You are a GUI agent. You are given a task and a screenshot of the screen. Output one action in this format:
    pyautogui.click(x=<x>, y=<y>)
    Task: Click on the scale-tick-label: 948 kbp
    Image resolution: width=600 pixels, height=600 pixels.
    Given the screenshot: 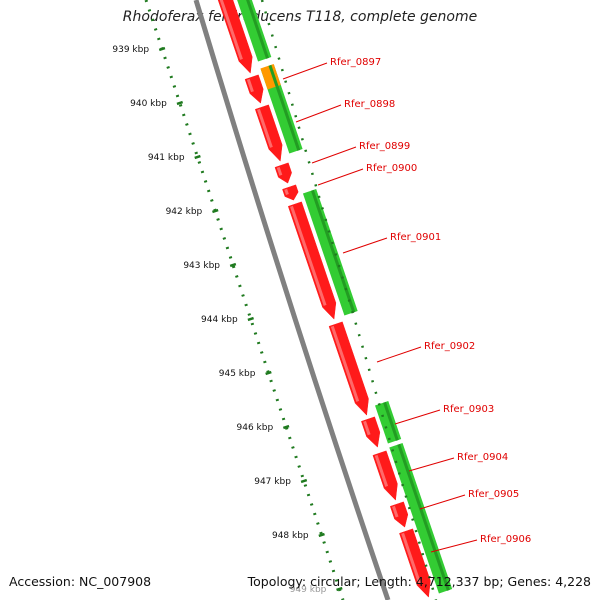 What is the action you would take?
    pyautogui.click(x=290, y=536)
    